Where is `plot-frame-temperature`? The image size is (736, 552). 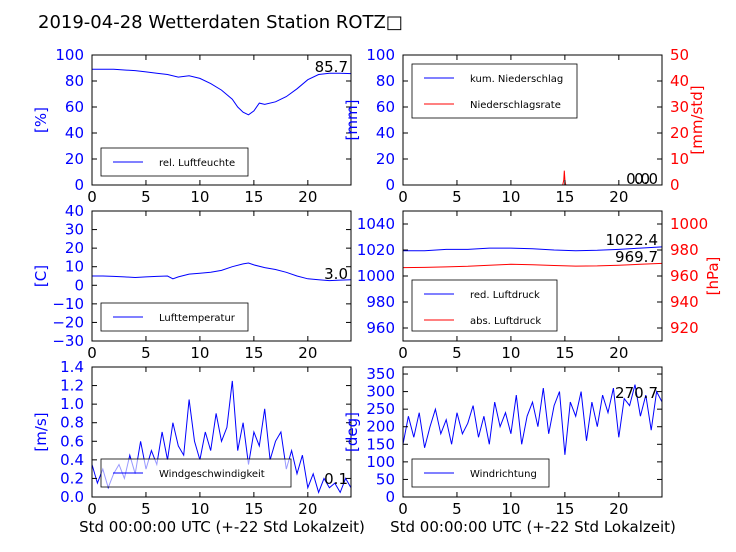 plot-frame-temperature is located at coordinates (221, 276).